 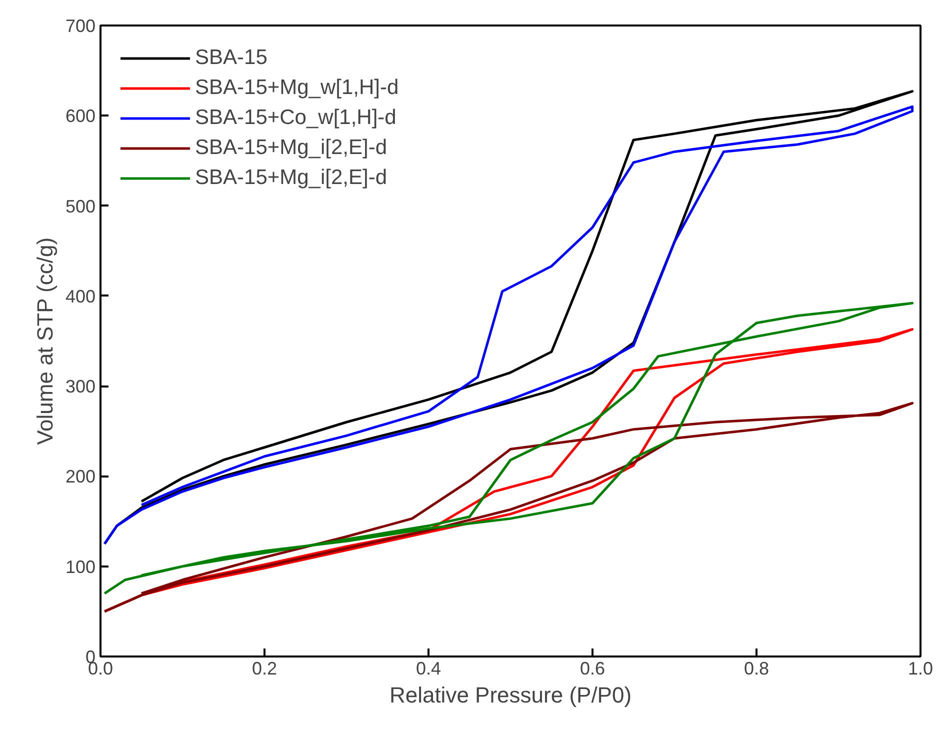 I want to click on x-tick-label: 0.2, so click(x=265, y=668).